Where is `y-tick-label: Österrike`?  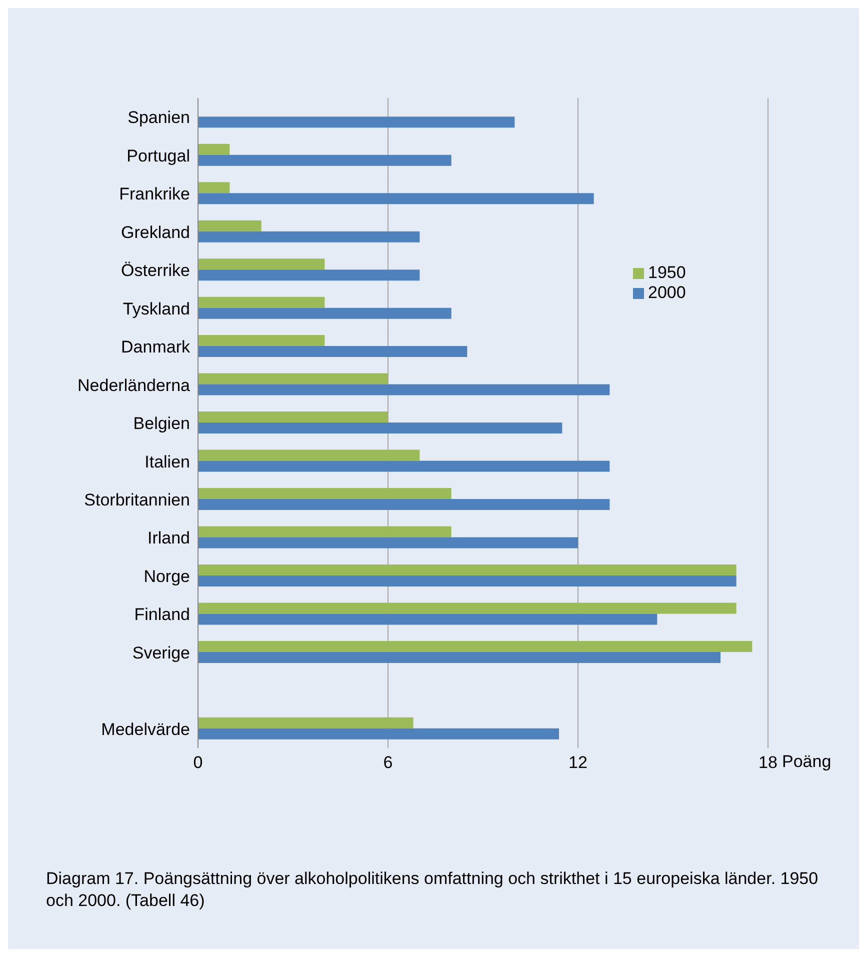
y-tick-label: Österrike is located at coordinates (155, 270).